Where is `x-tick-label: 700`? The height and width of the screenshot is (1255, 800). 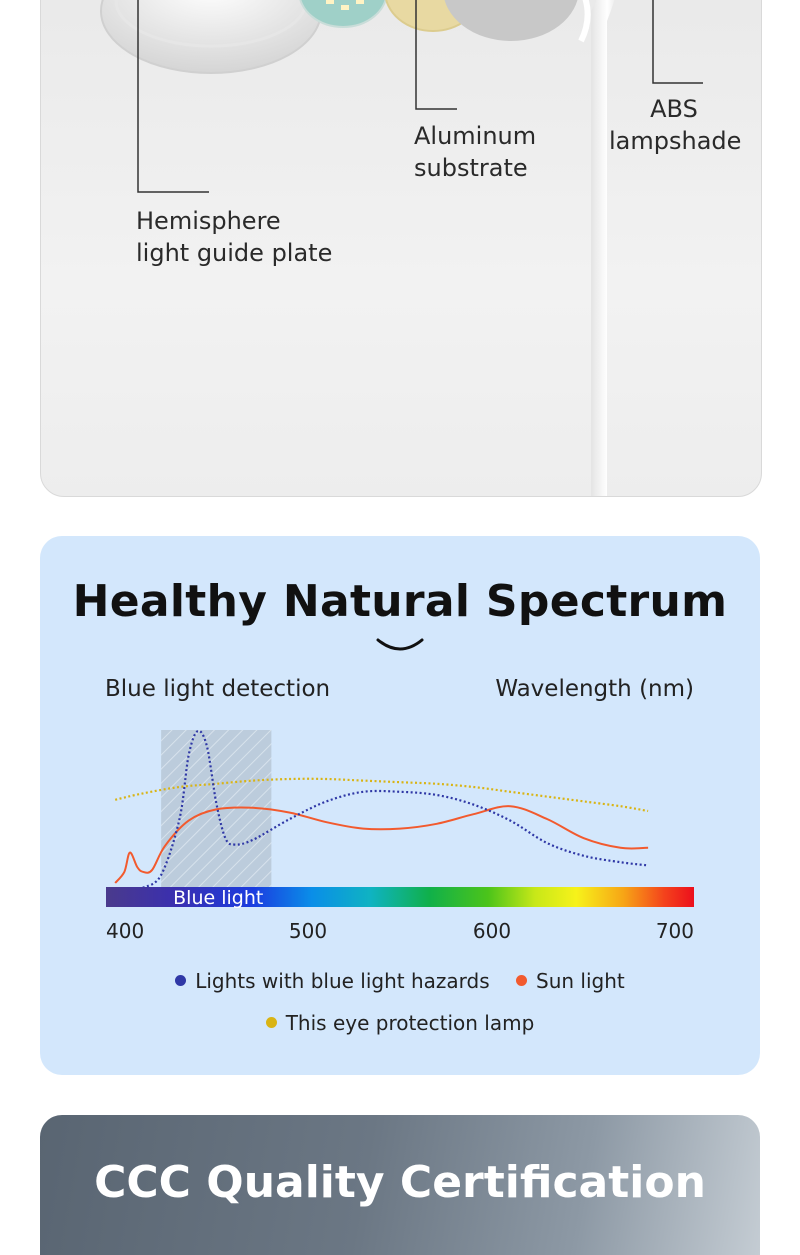 x-tick-label: 700 is located at coordinates (675, 931).